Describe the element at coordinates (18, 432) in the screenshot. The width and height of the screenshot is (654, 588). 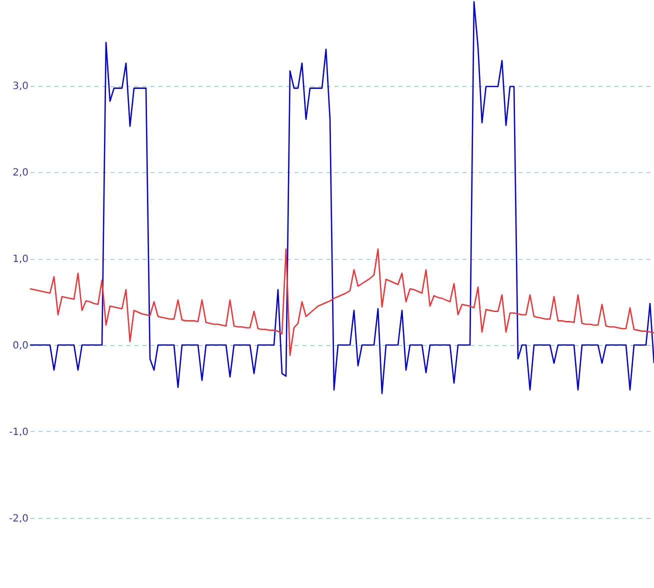
I see `y-tick-label: -1,0` at that location.